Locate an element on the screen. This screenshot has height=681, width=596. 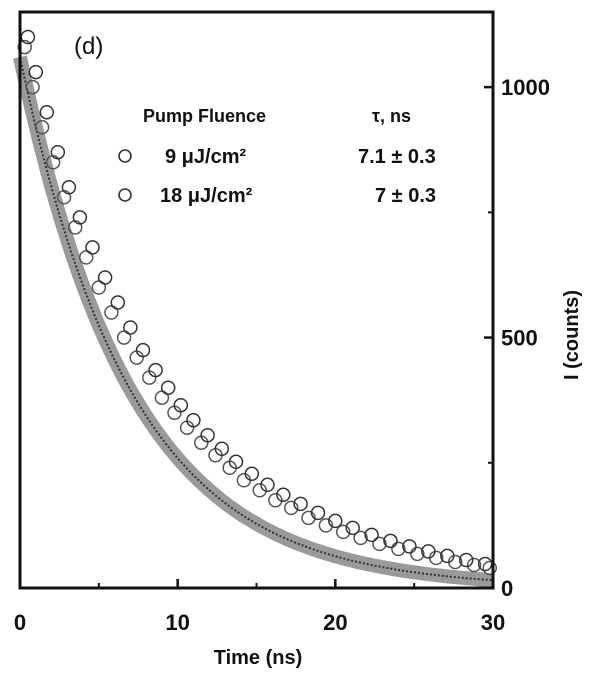
x-tick-label: 30 is located at coordinates (493, 622).